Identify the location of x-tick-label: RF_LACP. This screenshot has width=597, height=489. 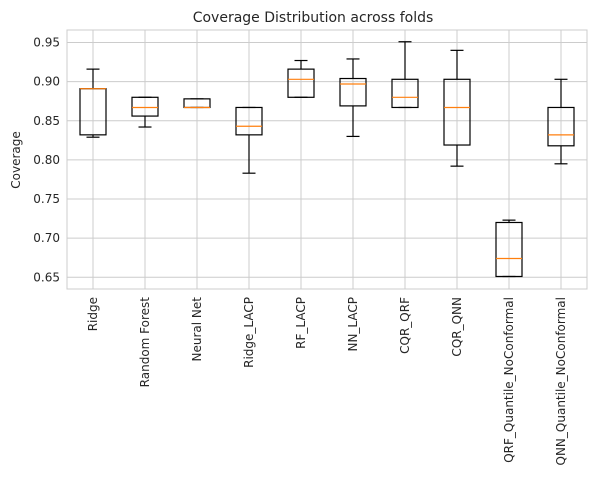
(301, 323).